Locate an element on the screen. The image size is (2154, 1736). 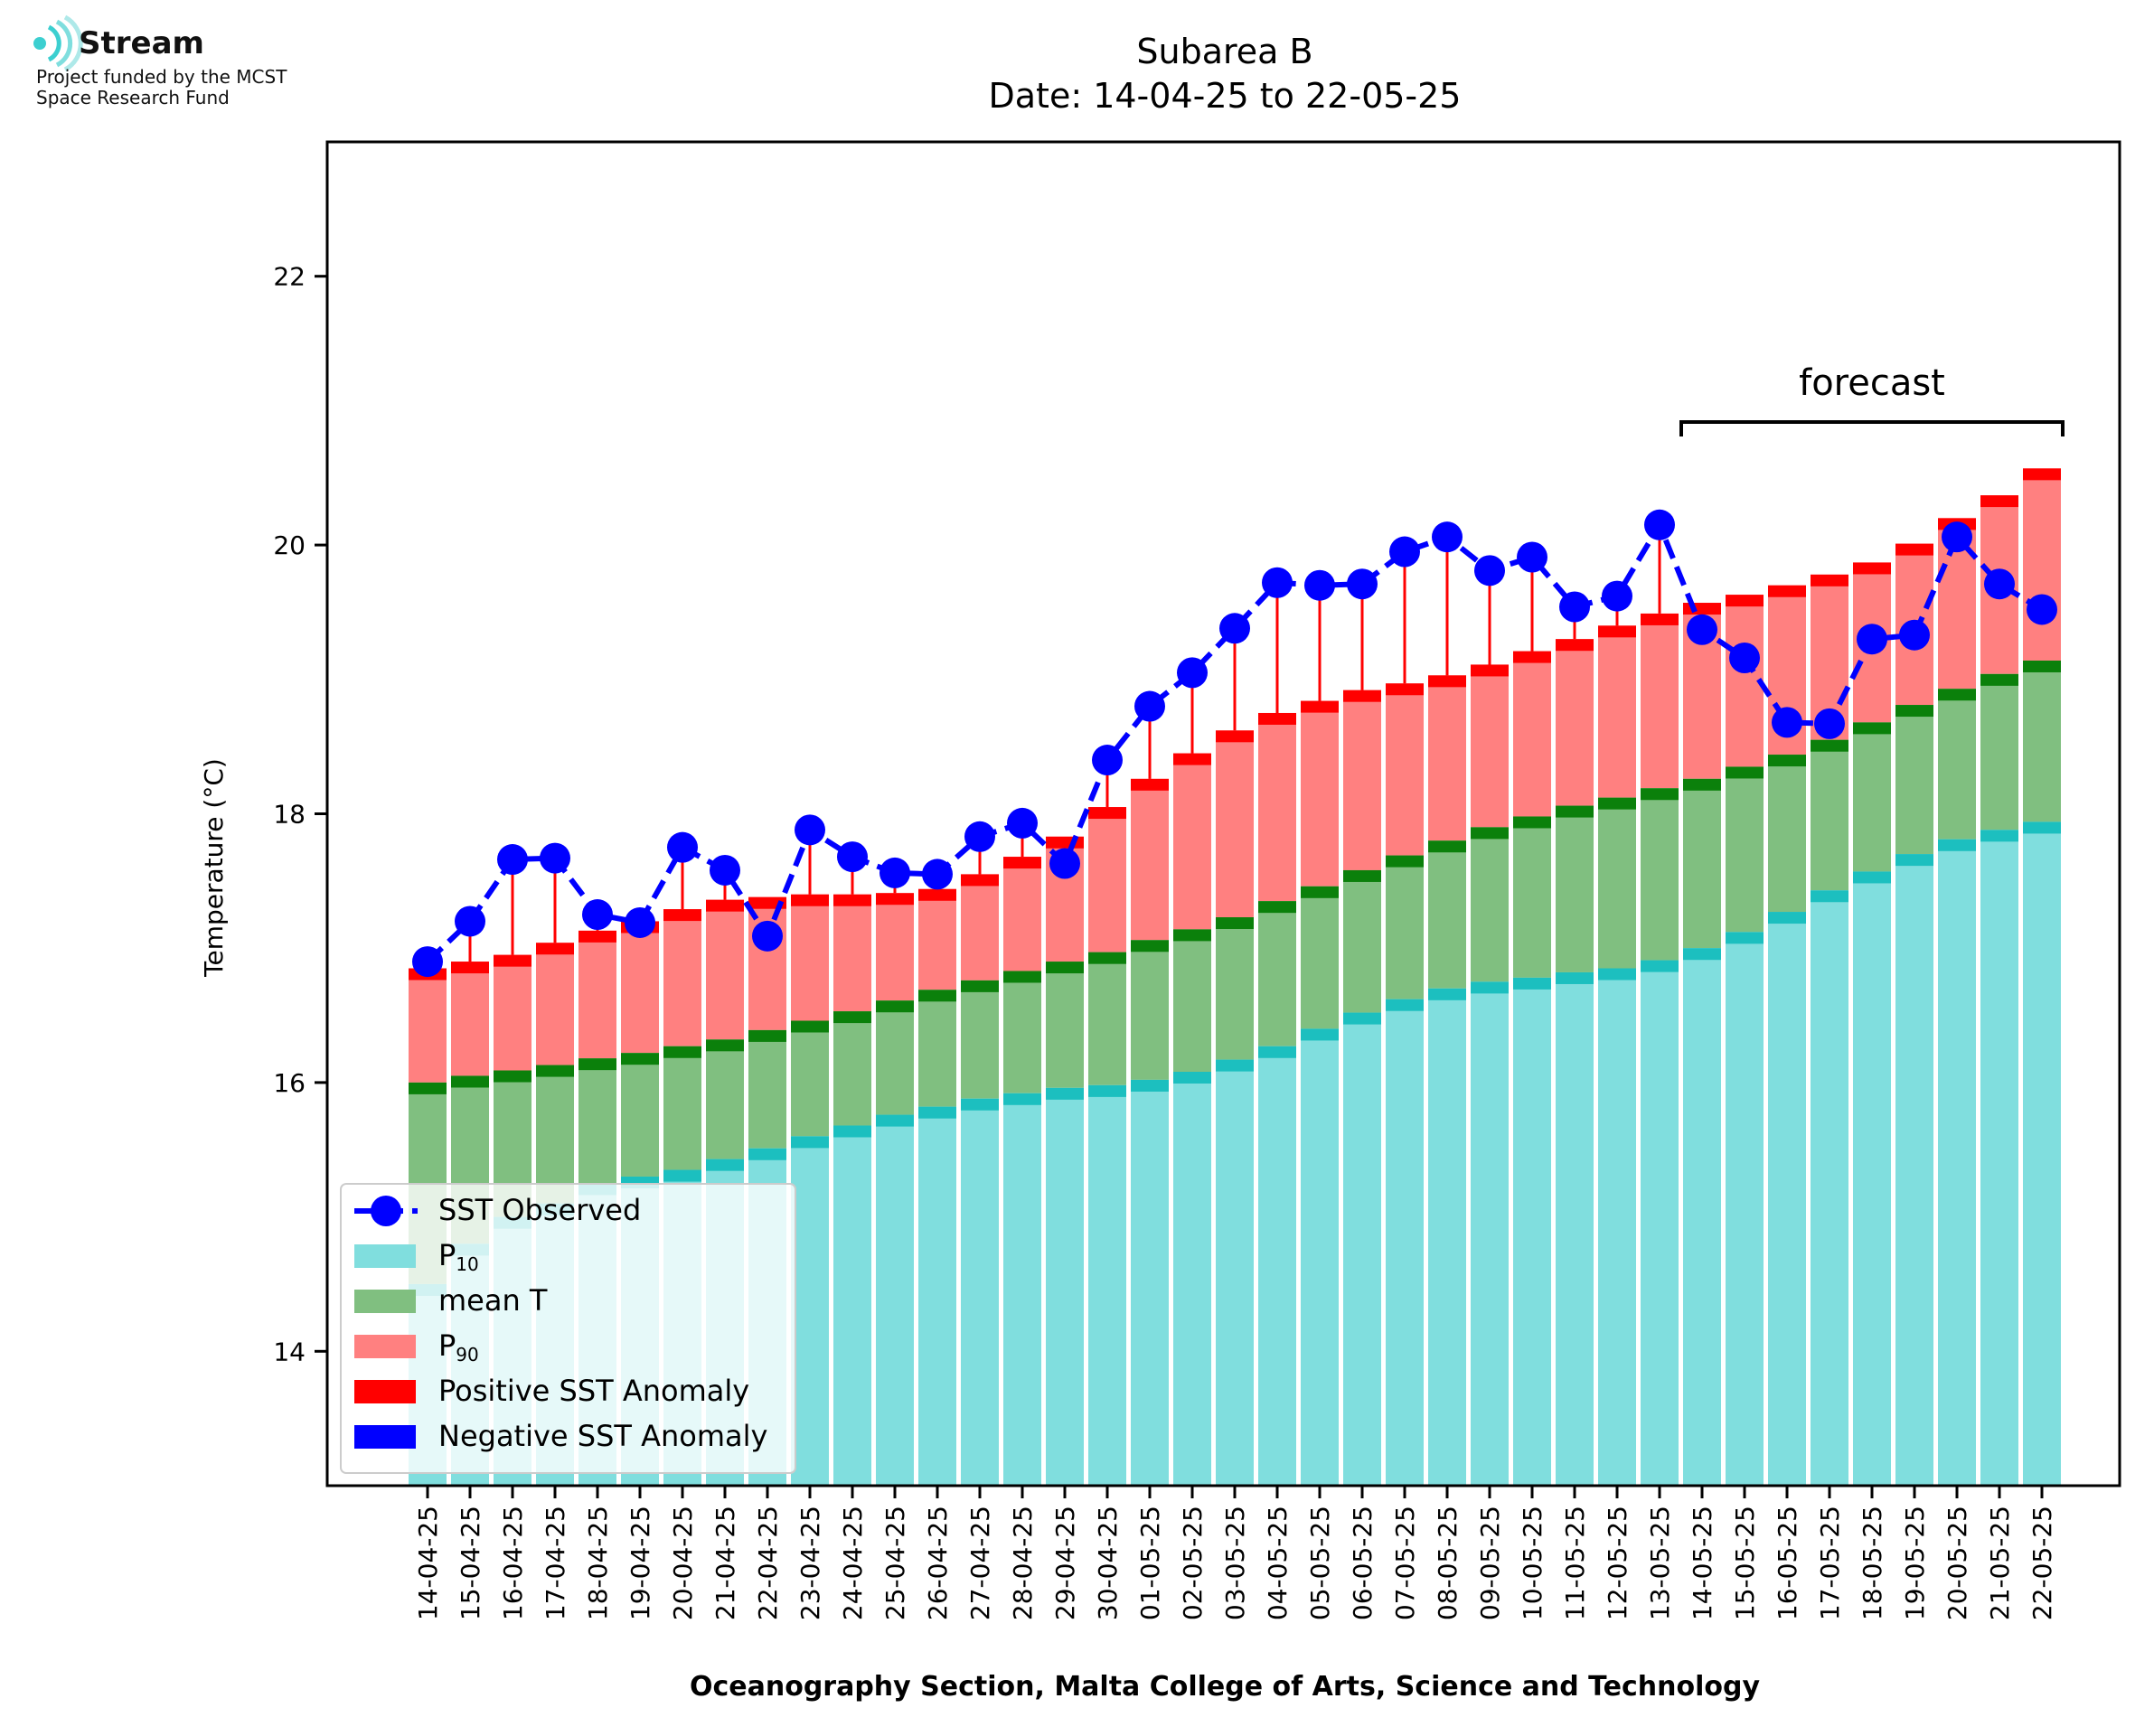
x-tick-label: 25-04-25 is located at coordinates (895, 1563).